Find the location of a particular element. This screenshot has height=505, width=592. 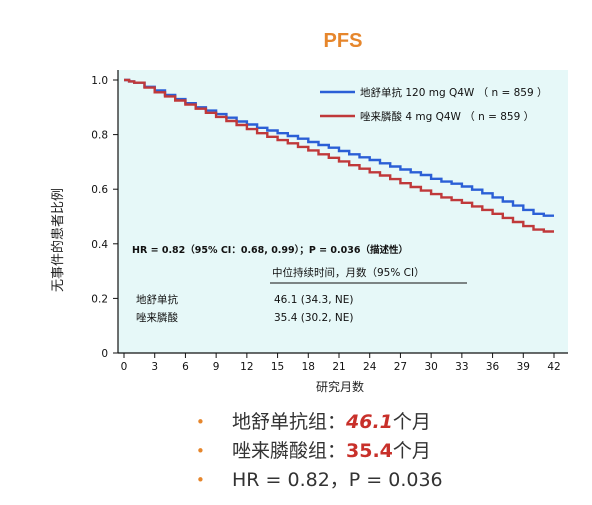

median-table-value-denosumab: 46.1 (34.3, NE) is located at coordinates (313, 300).